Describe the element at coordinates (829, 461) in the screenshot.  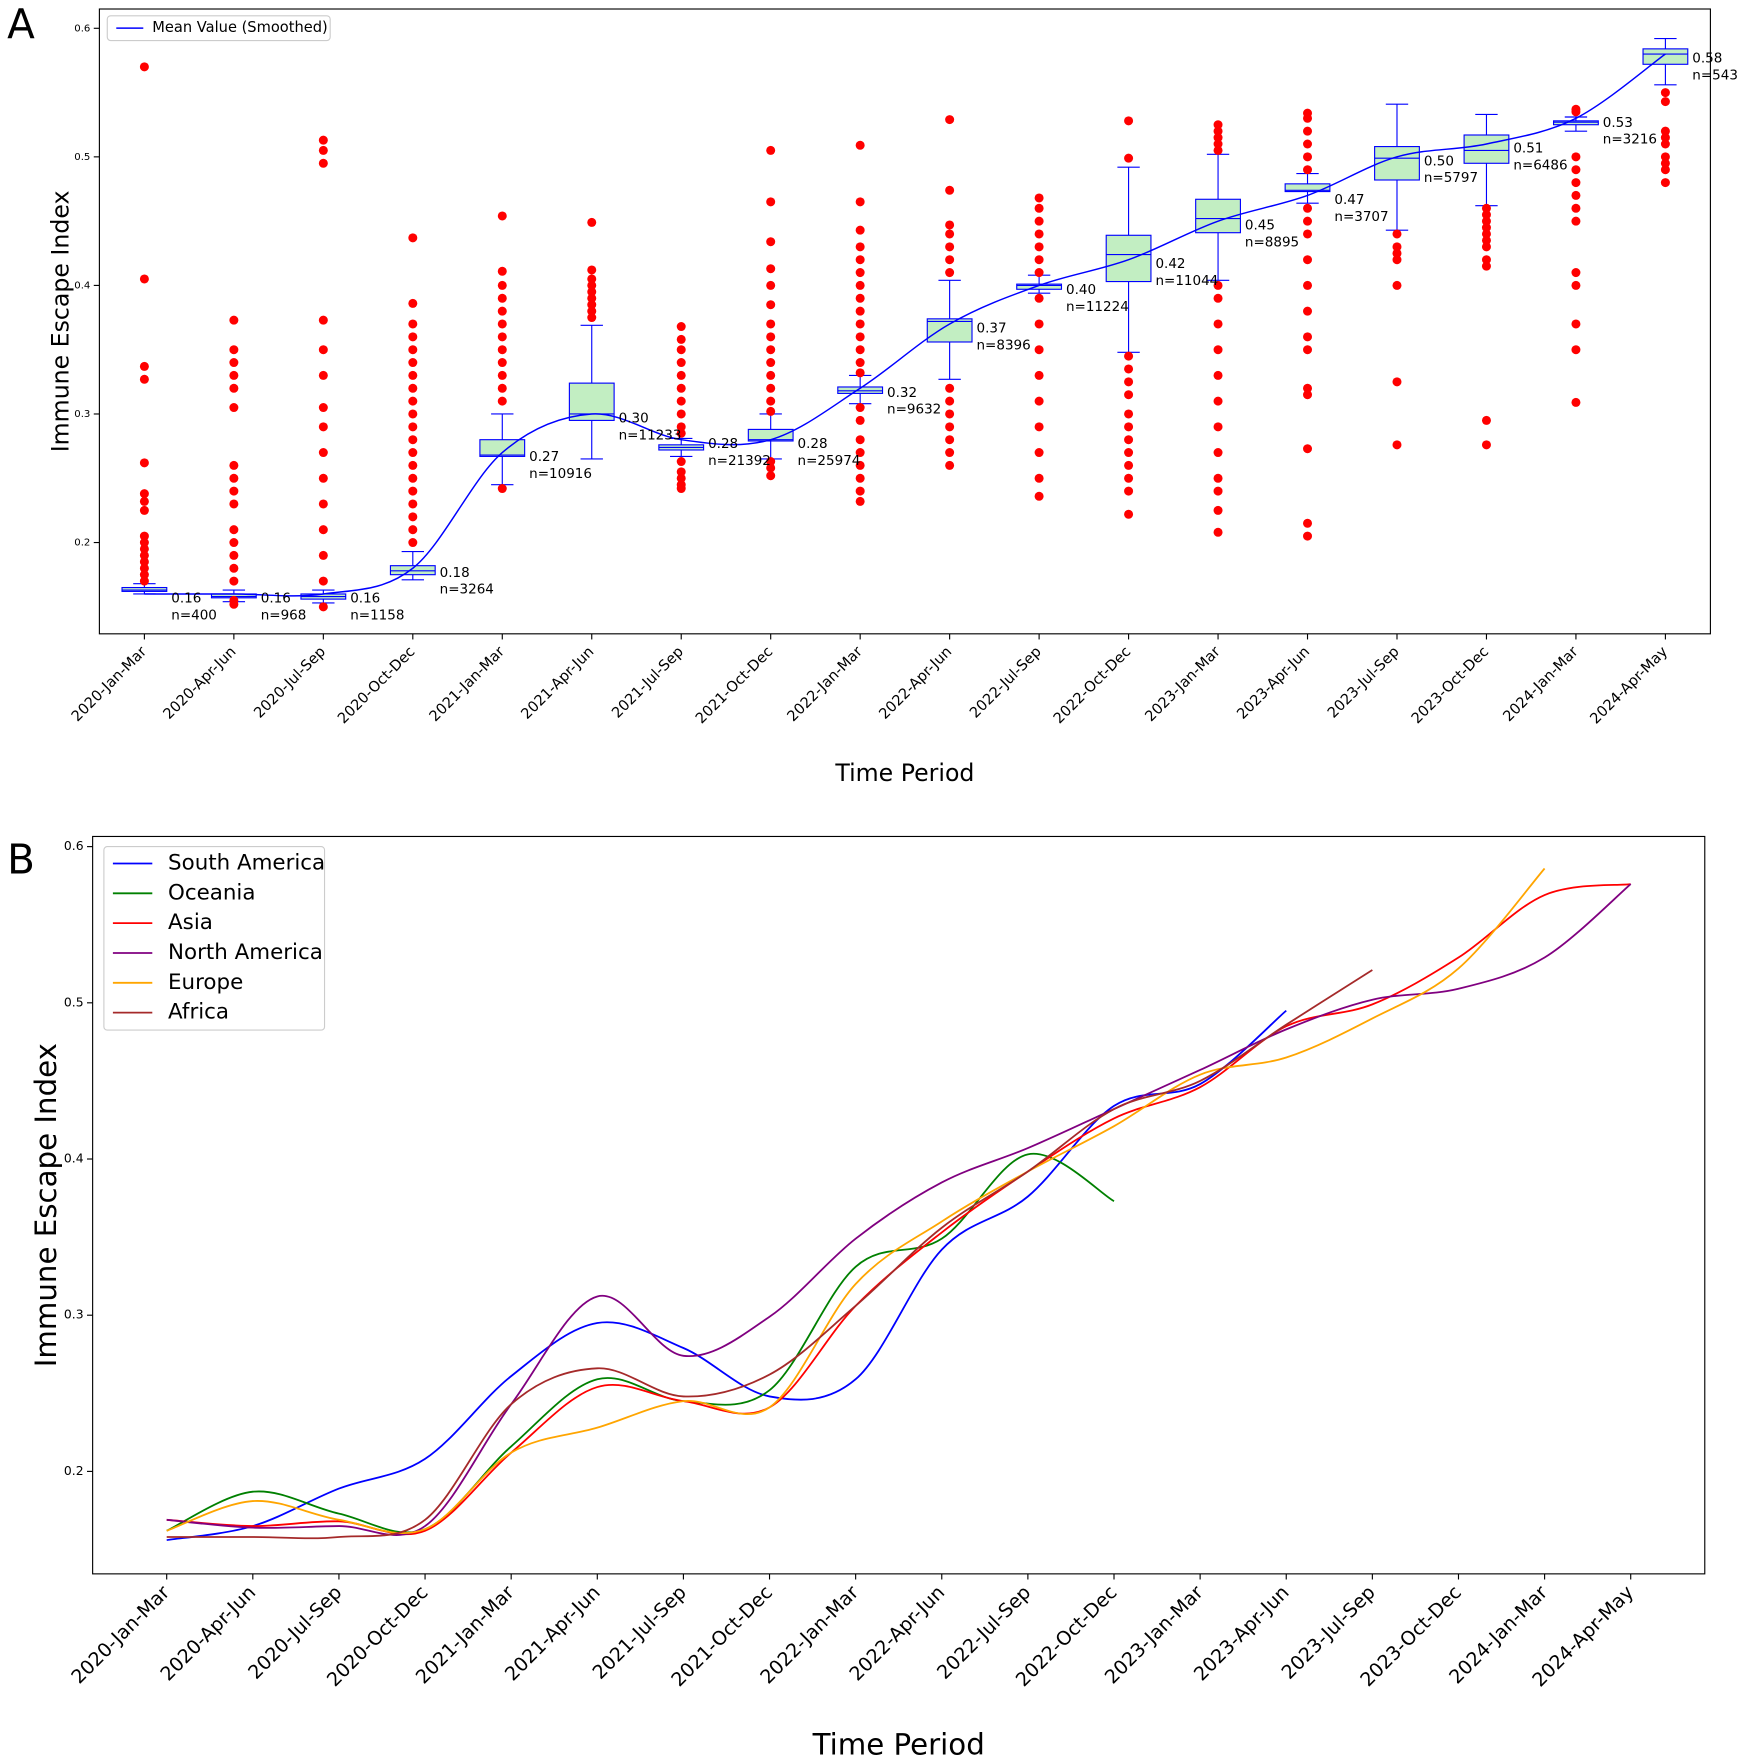
I see `n-label: n=25974` at that location.